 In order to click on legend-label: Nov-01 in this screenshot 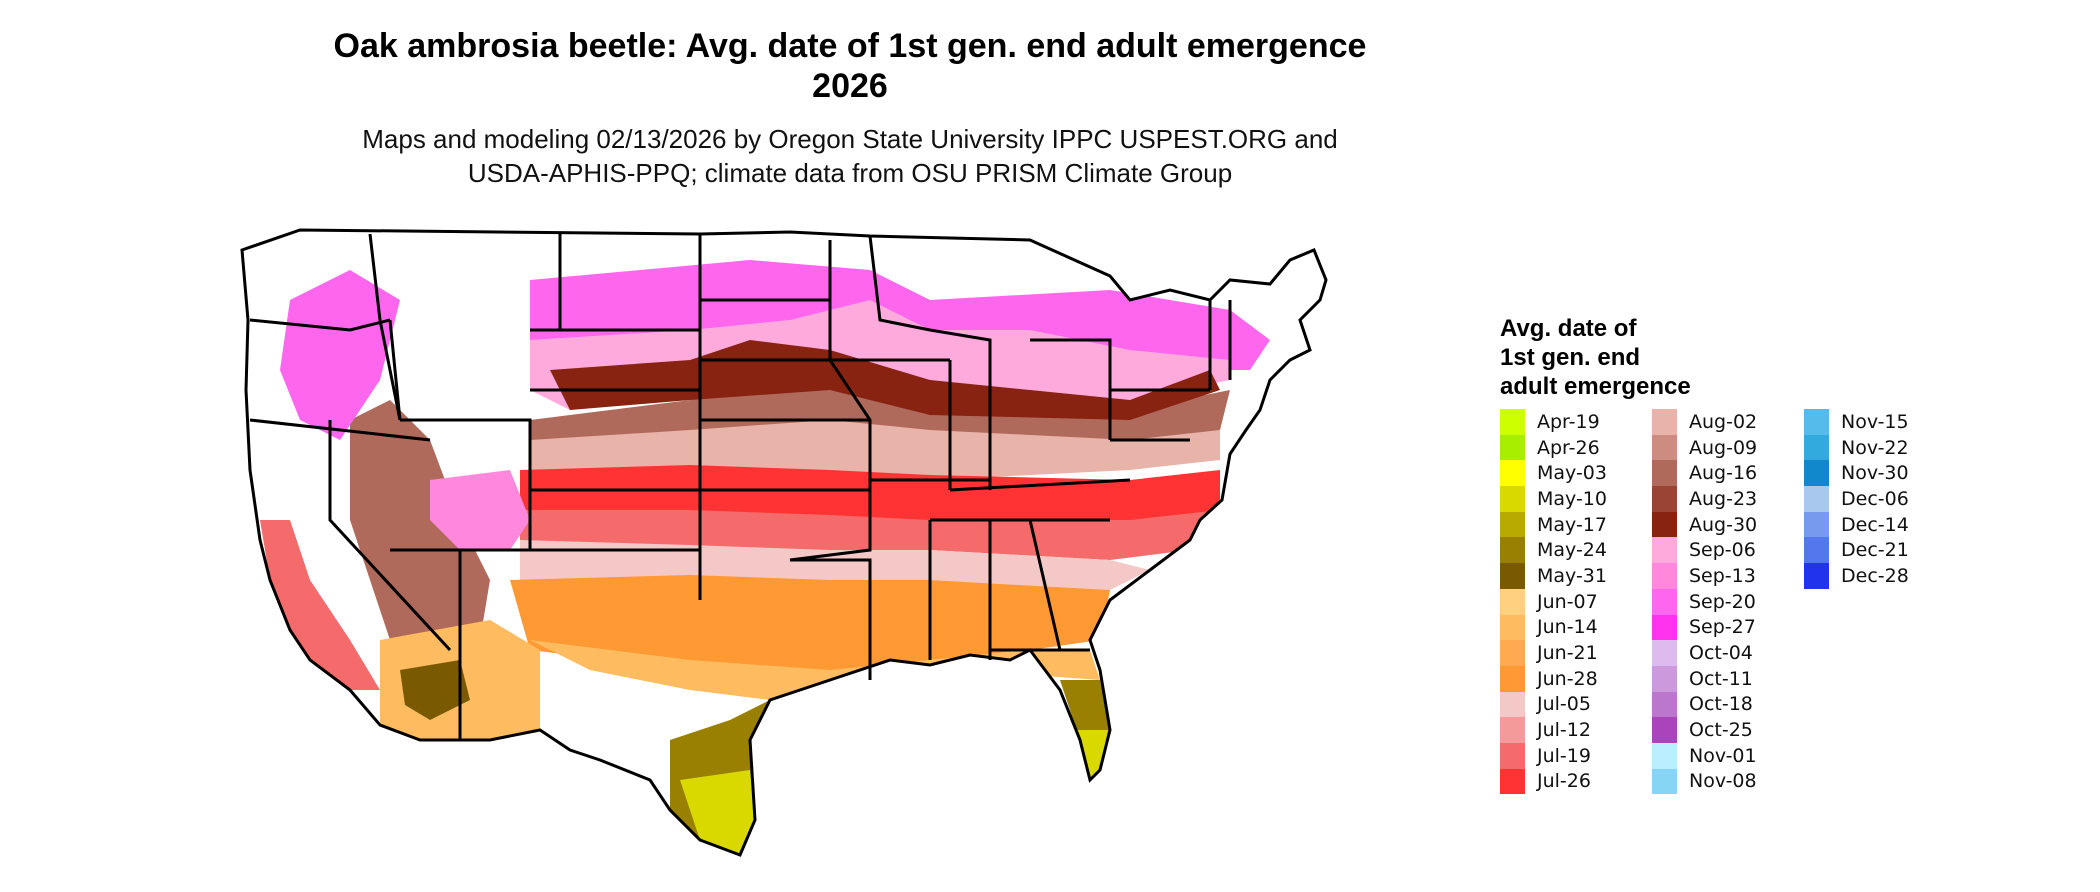, I will do `click(1723, 755)`.